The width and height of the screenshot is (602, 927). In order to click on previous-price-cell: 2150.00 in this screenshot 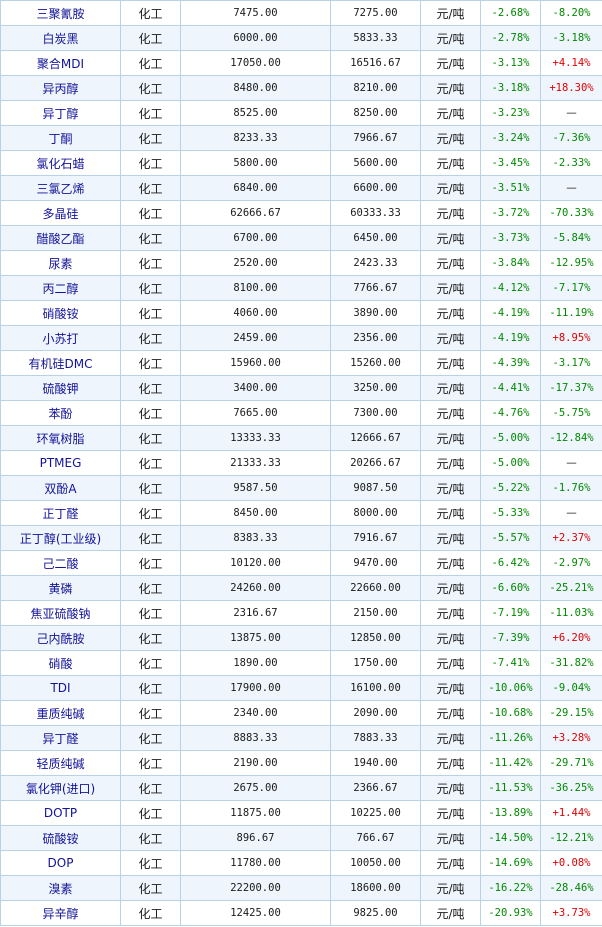, I will do `click(375, 613)`.